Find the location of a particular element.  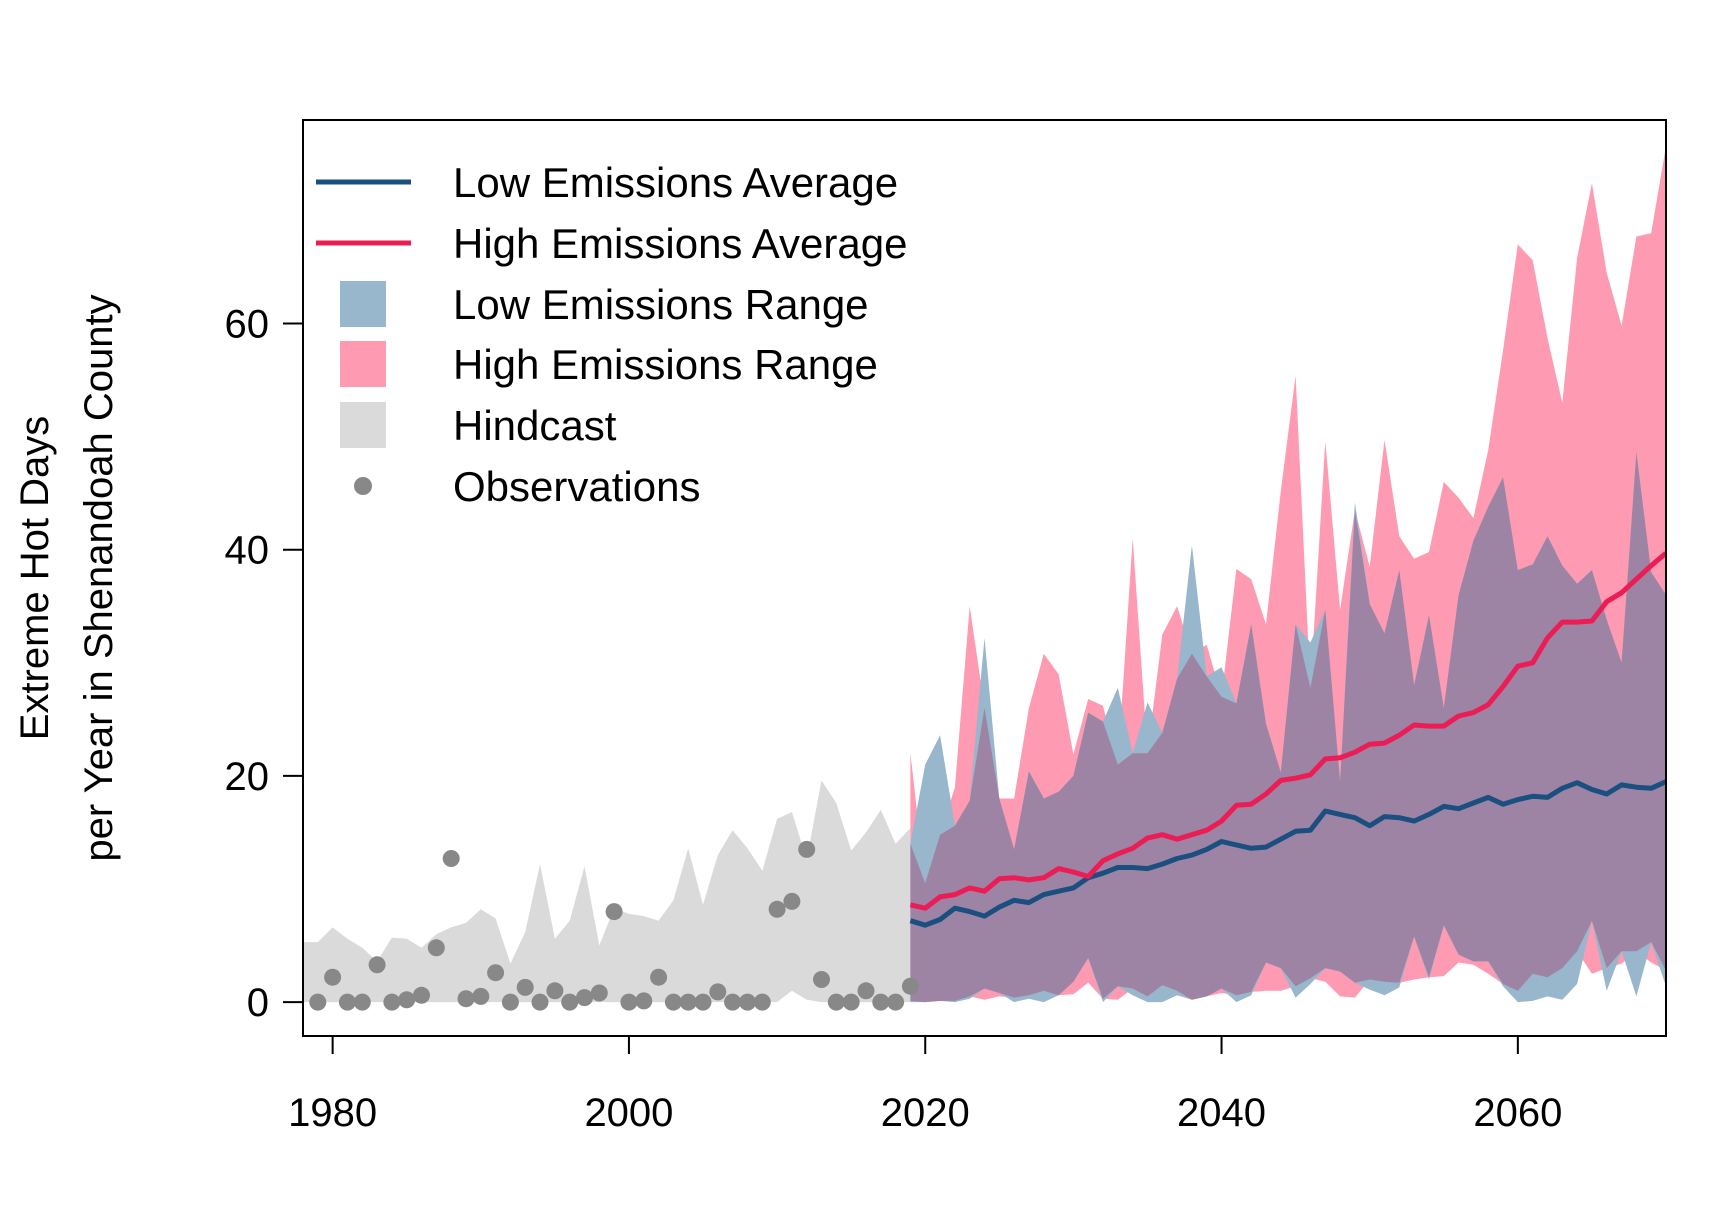

y-axis-title-line: Extreme Hot Days is located at coordinates (35, 578).